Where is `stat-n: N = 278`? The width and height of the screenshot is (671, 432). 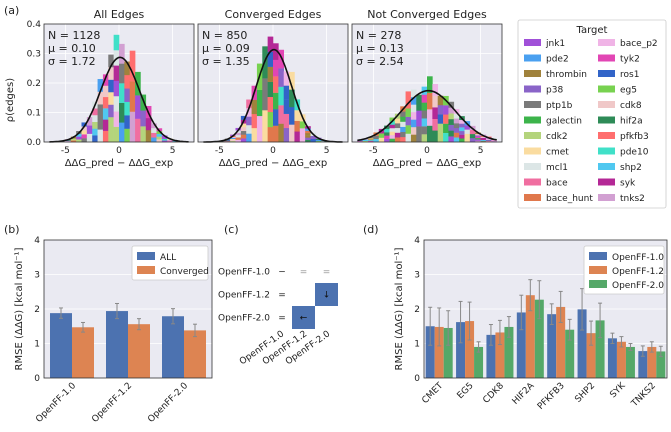 stat-n: N = 278 is located at coordinates (378, 35).